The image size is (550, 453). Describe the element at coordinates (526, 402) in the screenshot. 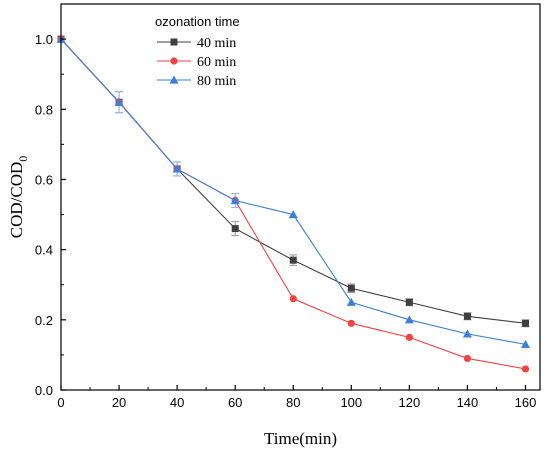

I see `x-tick-label: 160` at that location.